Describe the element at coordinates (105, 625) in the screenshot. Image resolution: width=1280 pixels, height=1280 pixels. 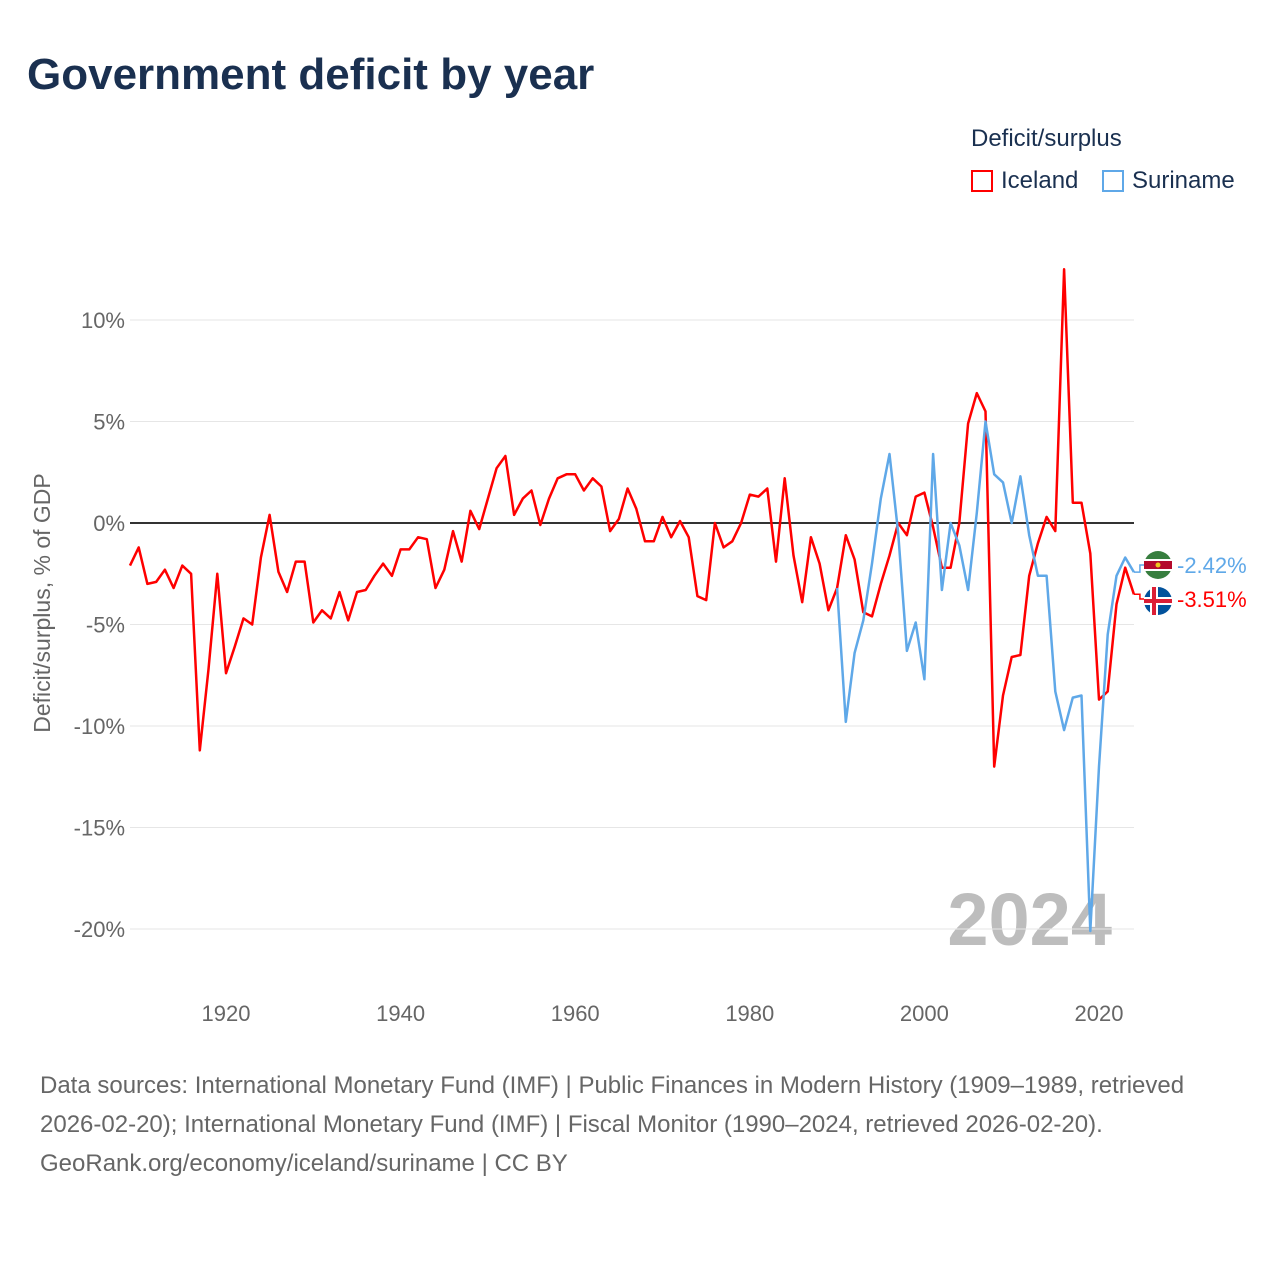
I see `y-tick-label: -5%` at that location.